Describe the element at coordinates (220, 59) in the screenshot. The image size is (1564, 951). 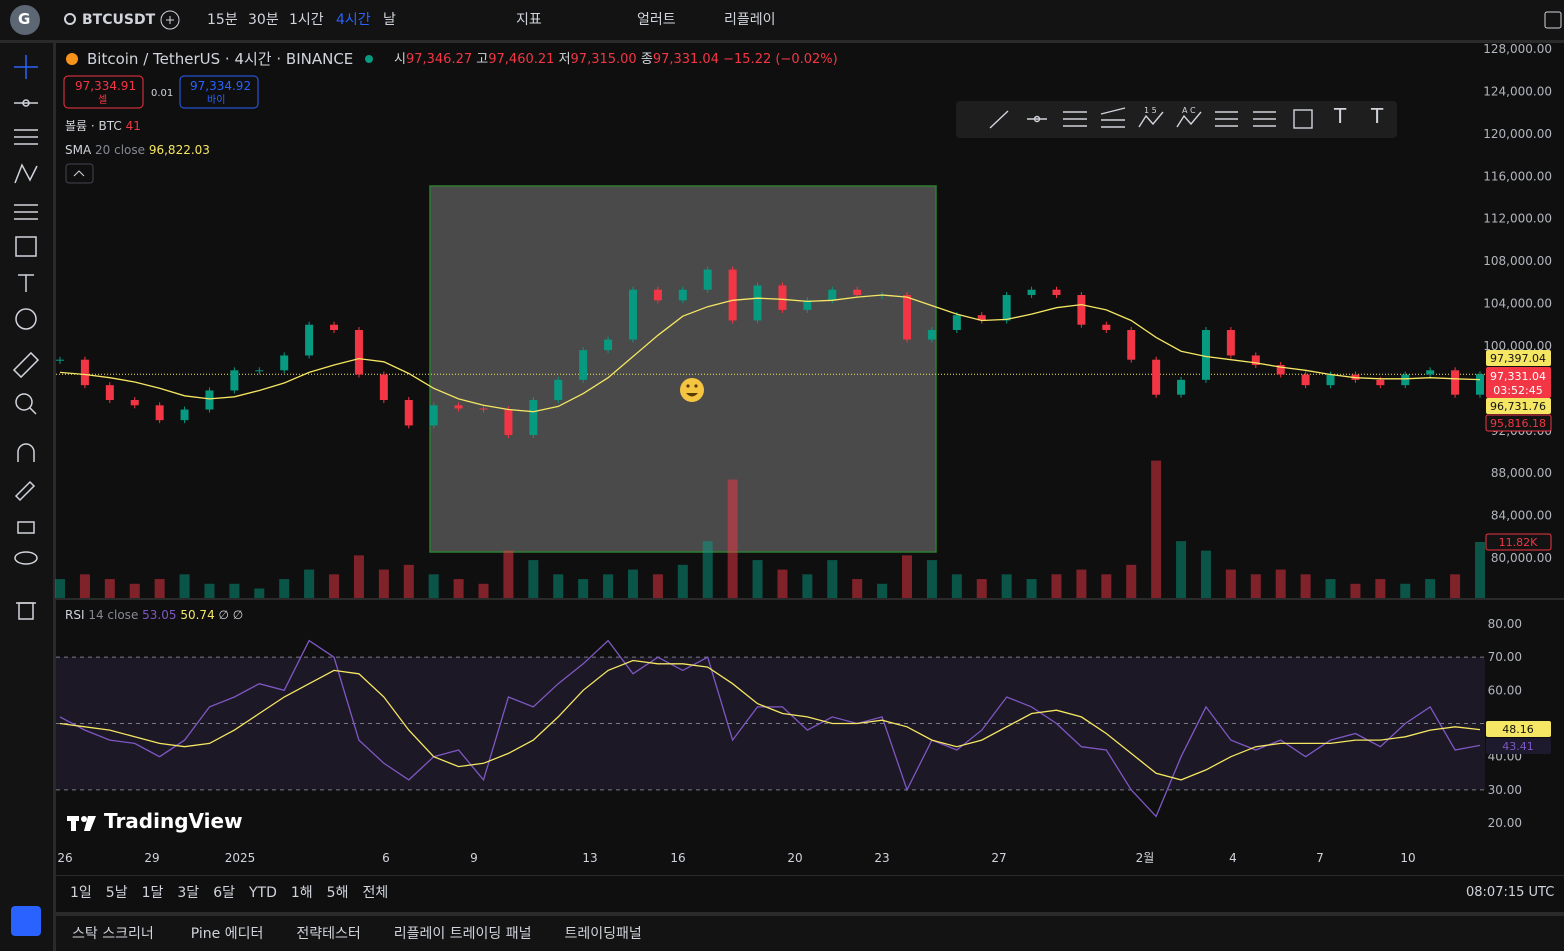
I see `symbol-title: Bitcoin / TetherUS · 4시간 · BINANCE` at that location.